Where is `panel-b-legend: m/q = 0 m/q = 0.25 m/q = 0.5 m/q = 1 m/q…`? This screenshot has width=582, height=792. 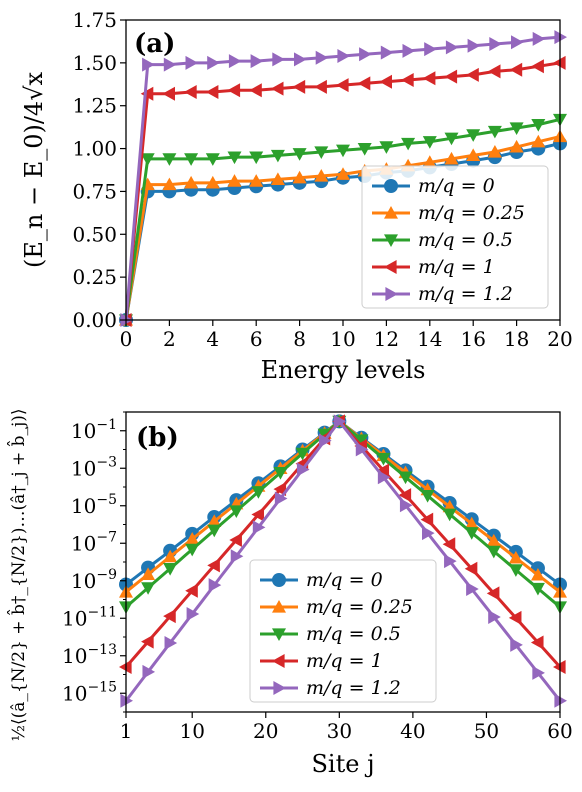
panel-b-legend: m/q = 0 m/q = 0.25 m/q = 0.5 m/q = 1 m/q… is located at coordinates (343, 631).